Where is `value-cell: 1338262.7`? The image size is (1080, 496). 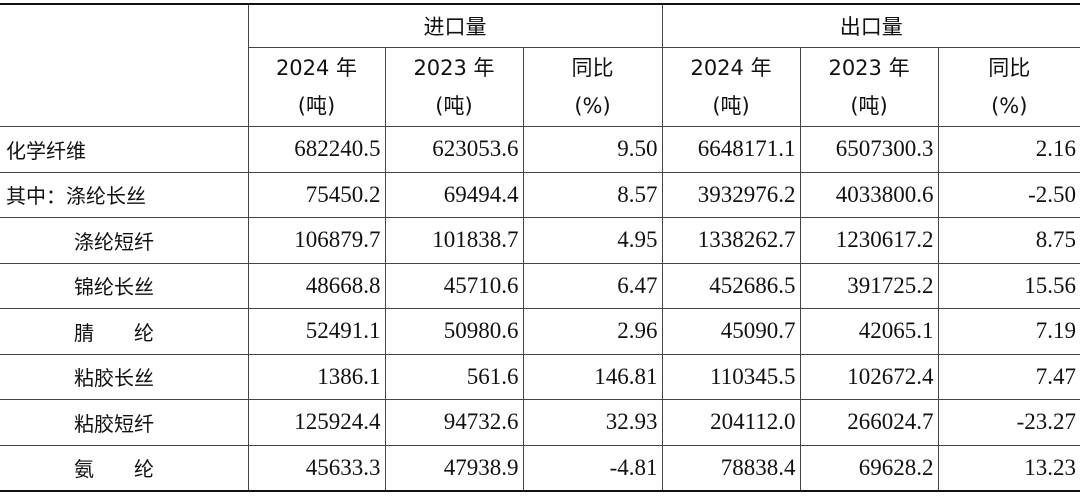 value-cell: 1338262.7 is located at coordinates (731, 240).